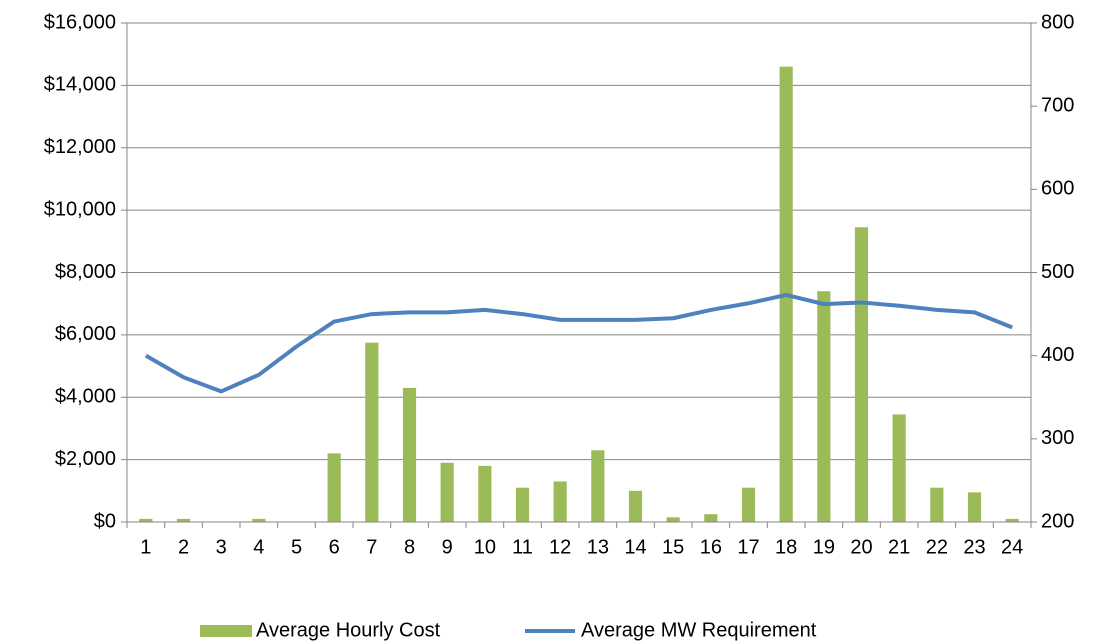 Image resolution: width=1107 pixels, height=643 pixels. I want to click on x-tick-label: 8, so click(409, 547).